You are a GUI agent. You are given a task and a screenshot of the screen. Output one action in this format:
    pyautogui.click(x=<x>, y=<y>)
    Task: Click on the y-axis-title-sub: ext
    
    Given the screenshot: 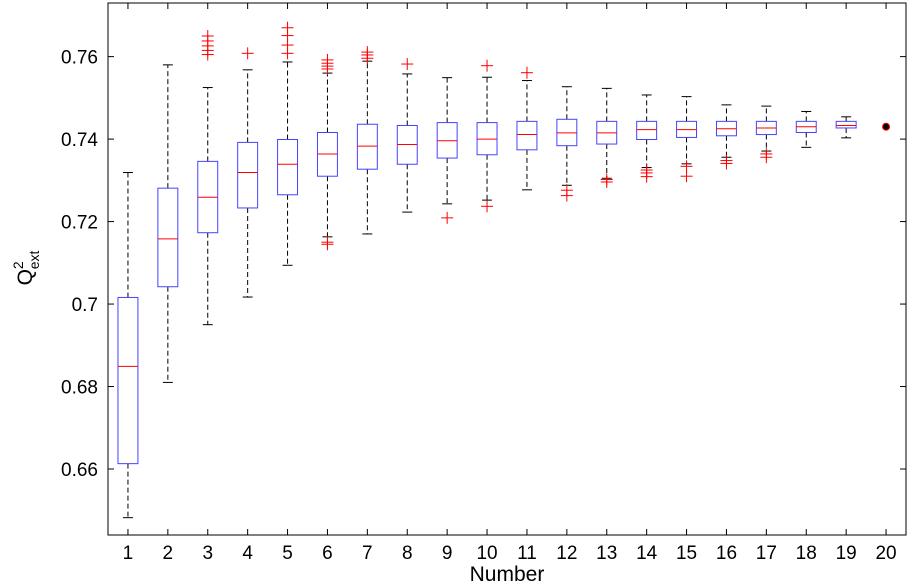 What is the action you would take?
    pyautogui.click(x=34, y=259)
    